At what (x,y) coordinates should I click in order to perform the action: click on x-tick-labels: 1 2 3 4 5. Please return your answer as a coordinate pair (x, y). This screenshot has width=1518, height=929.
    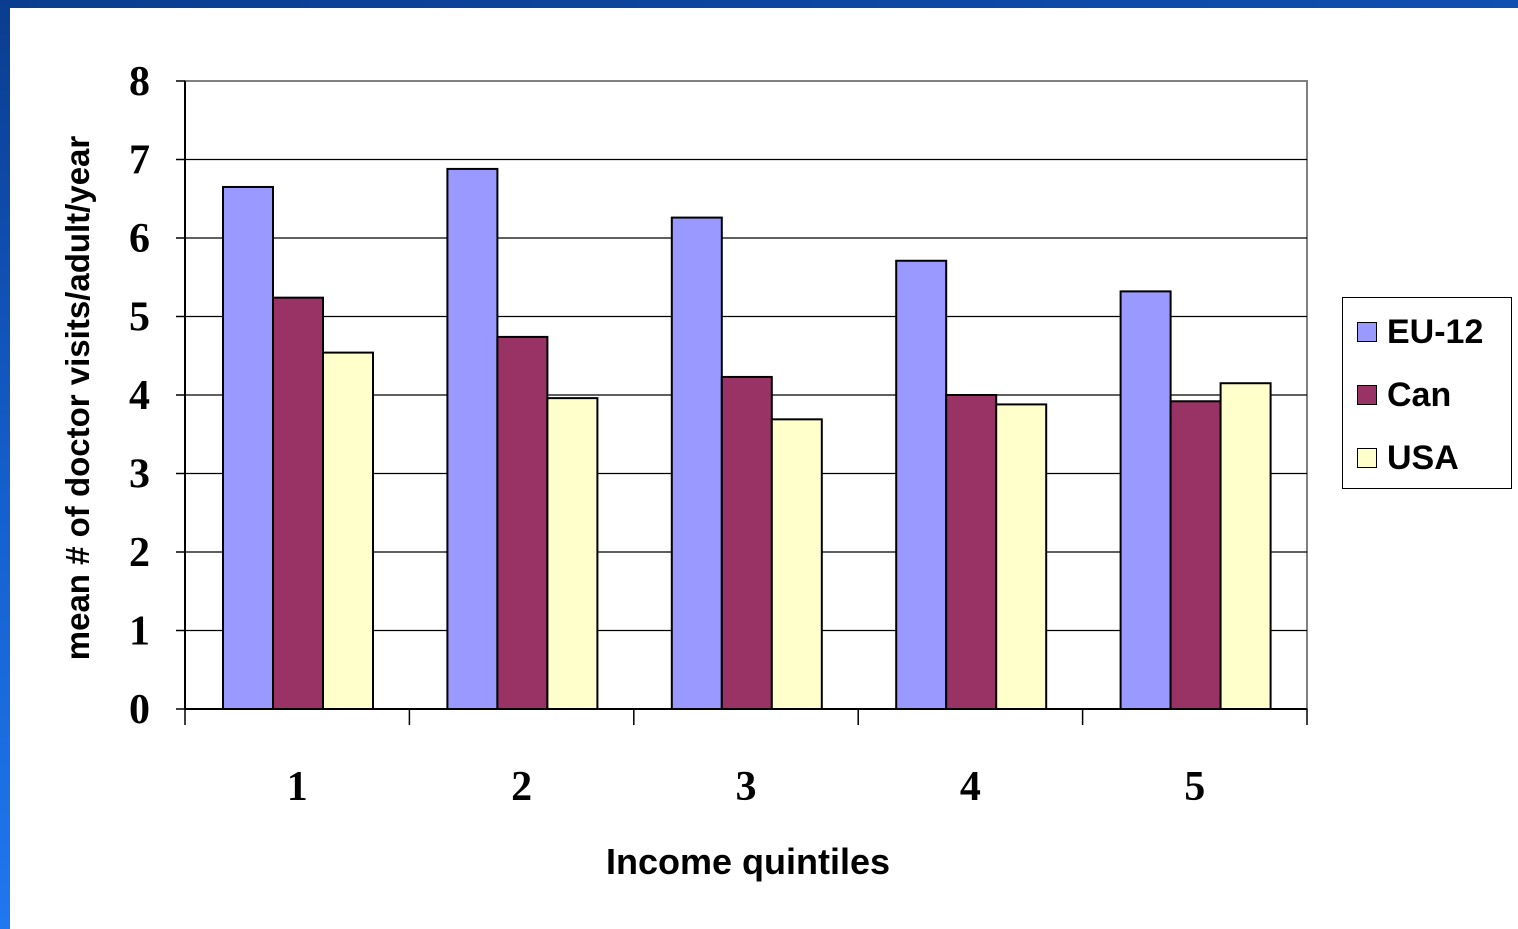
    Looking at the image, I should click on (746, 787).